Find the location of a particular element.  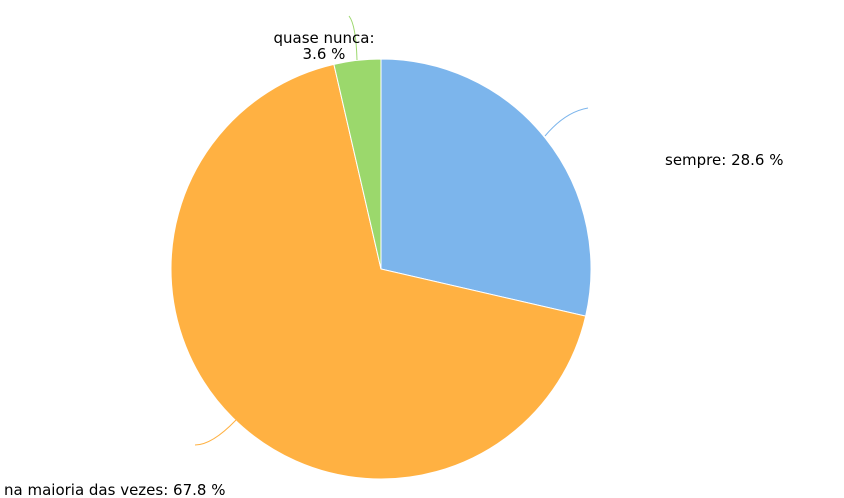

data-label: quase nunca: 3.6 % is located at coordinates (324, 46).